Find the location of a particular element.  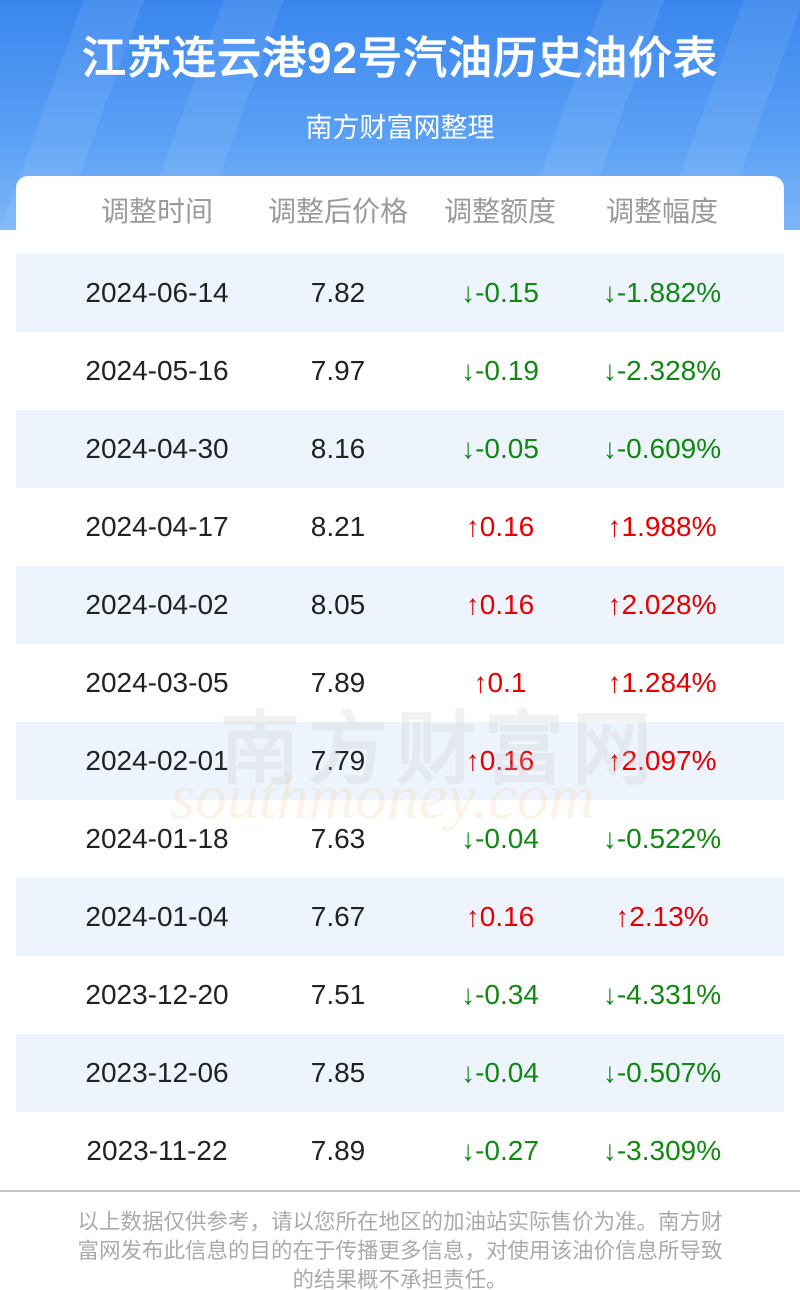

table-cell: 2023-12-06 is located at coordinates (157, 1072).